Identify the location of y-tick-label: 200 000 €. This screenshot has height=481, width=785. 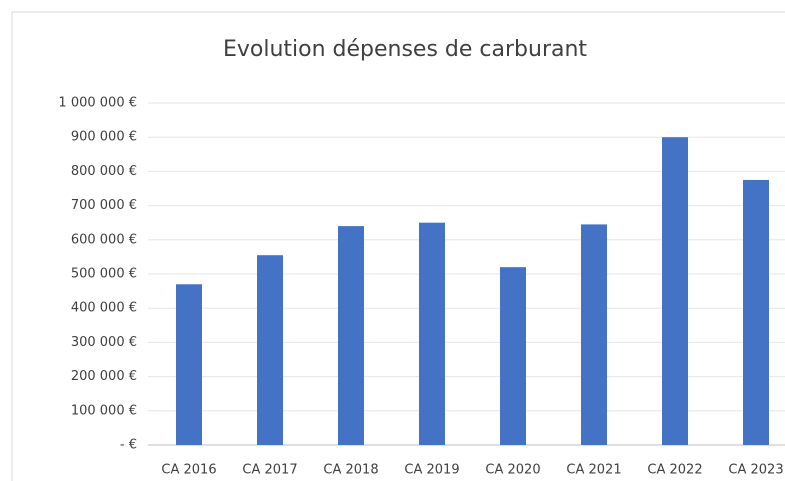
(104, 376).